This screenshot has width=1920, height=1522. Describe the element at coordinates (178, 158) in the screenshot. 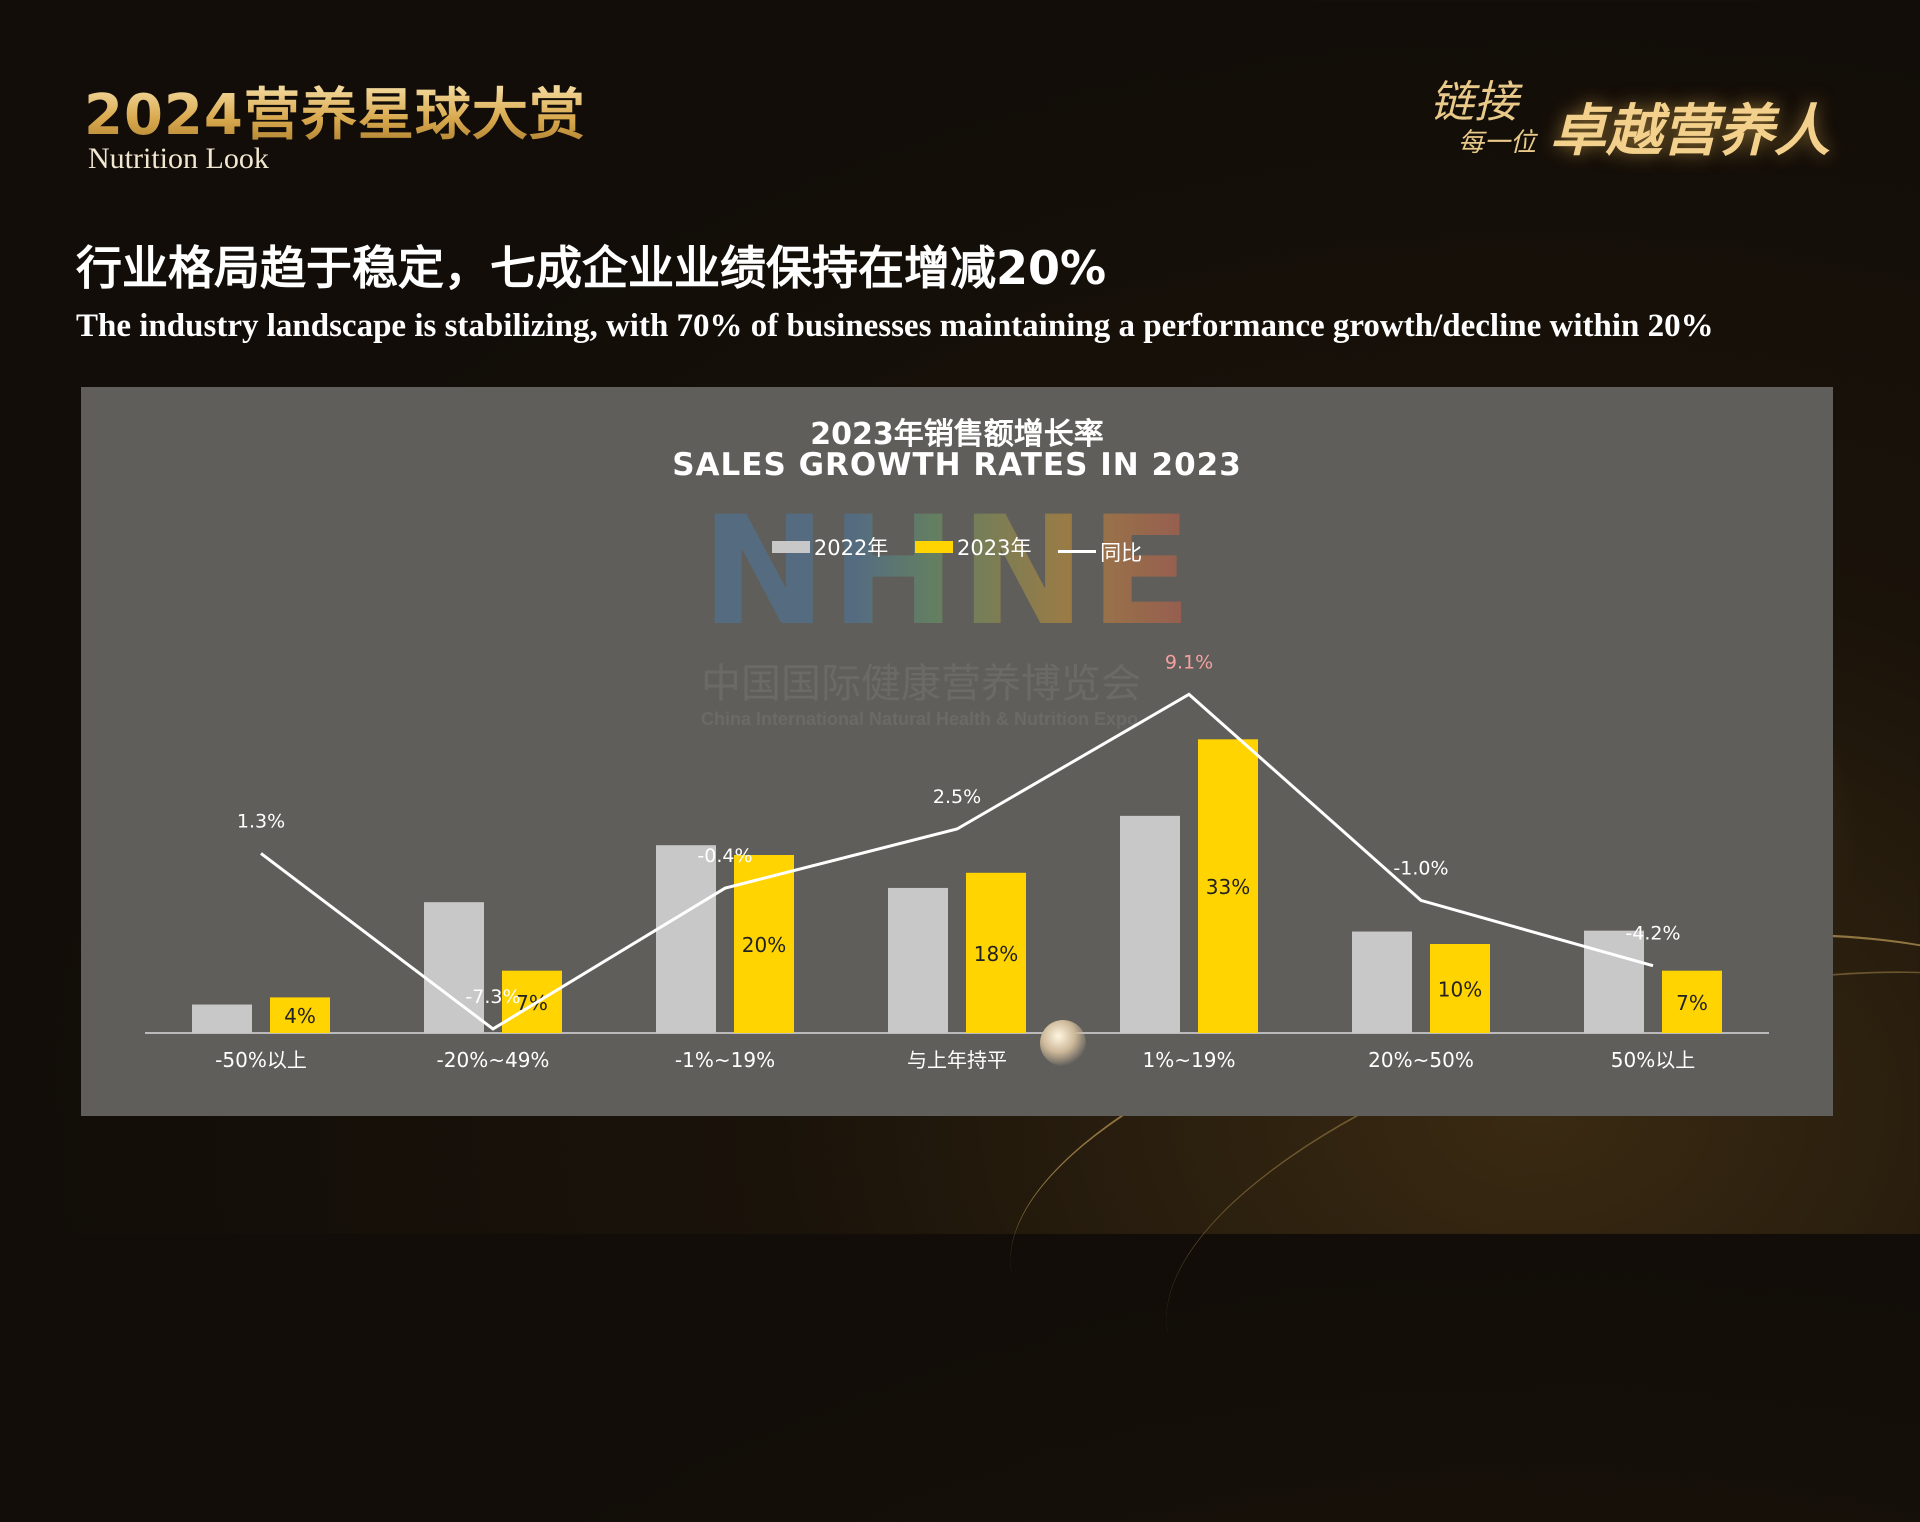

I see `brand-subtitle: Nutrition Look` at that location.